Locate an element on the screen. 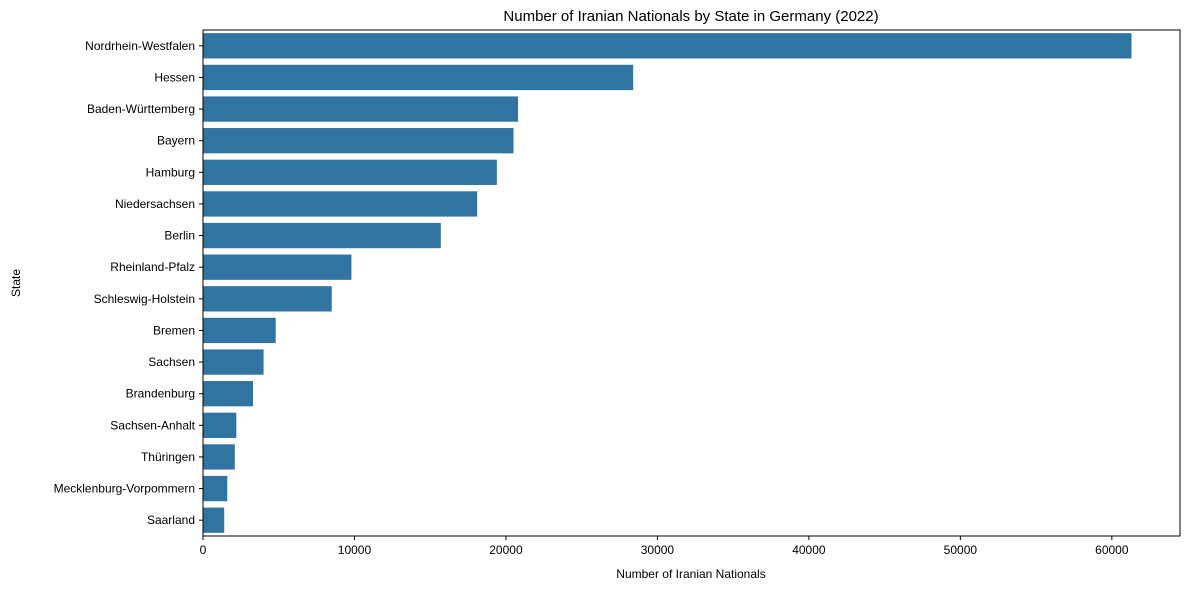 The width and height of the screenshot is (1189, 590). y-tick-label: Saarland is located at coordinates (171, 520).